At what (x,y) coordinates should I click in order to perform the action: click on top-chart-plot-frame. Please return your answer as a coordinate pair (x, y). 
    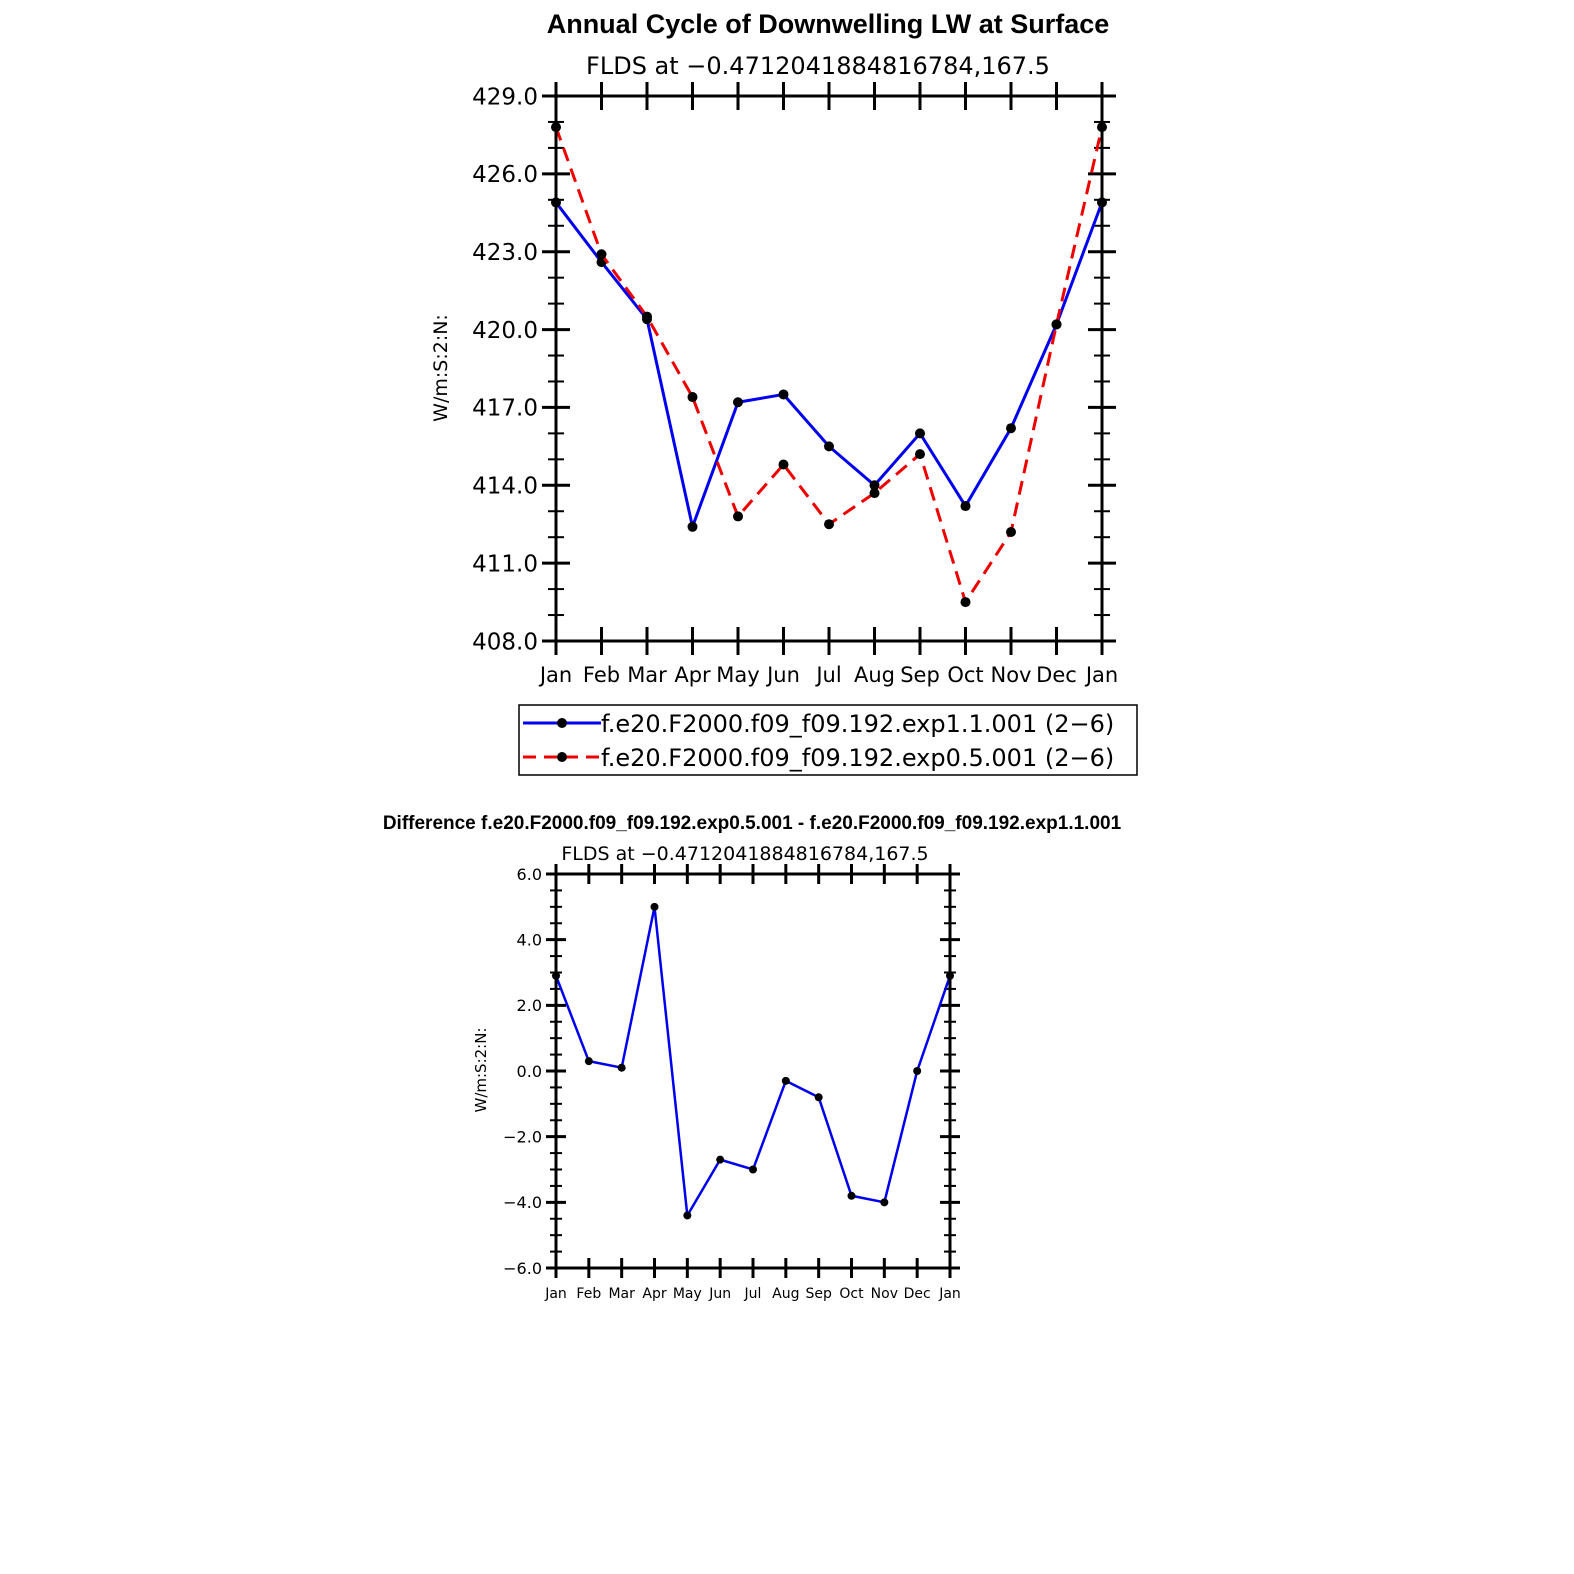
    Looking at the image, I should click on (829, 368).